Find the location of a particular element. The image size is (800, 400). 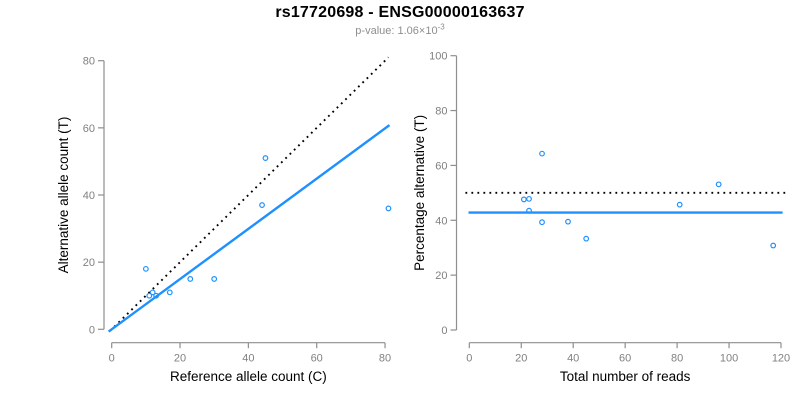

x-axis-title: Total number of reads is located at coordinates (625, 376).